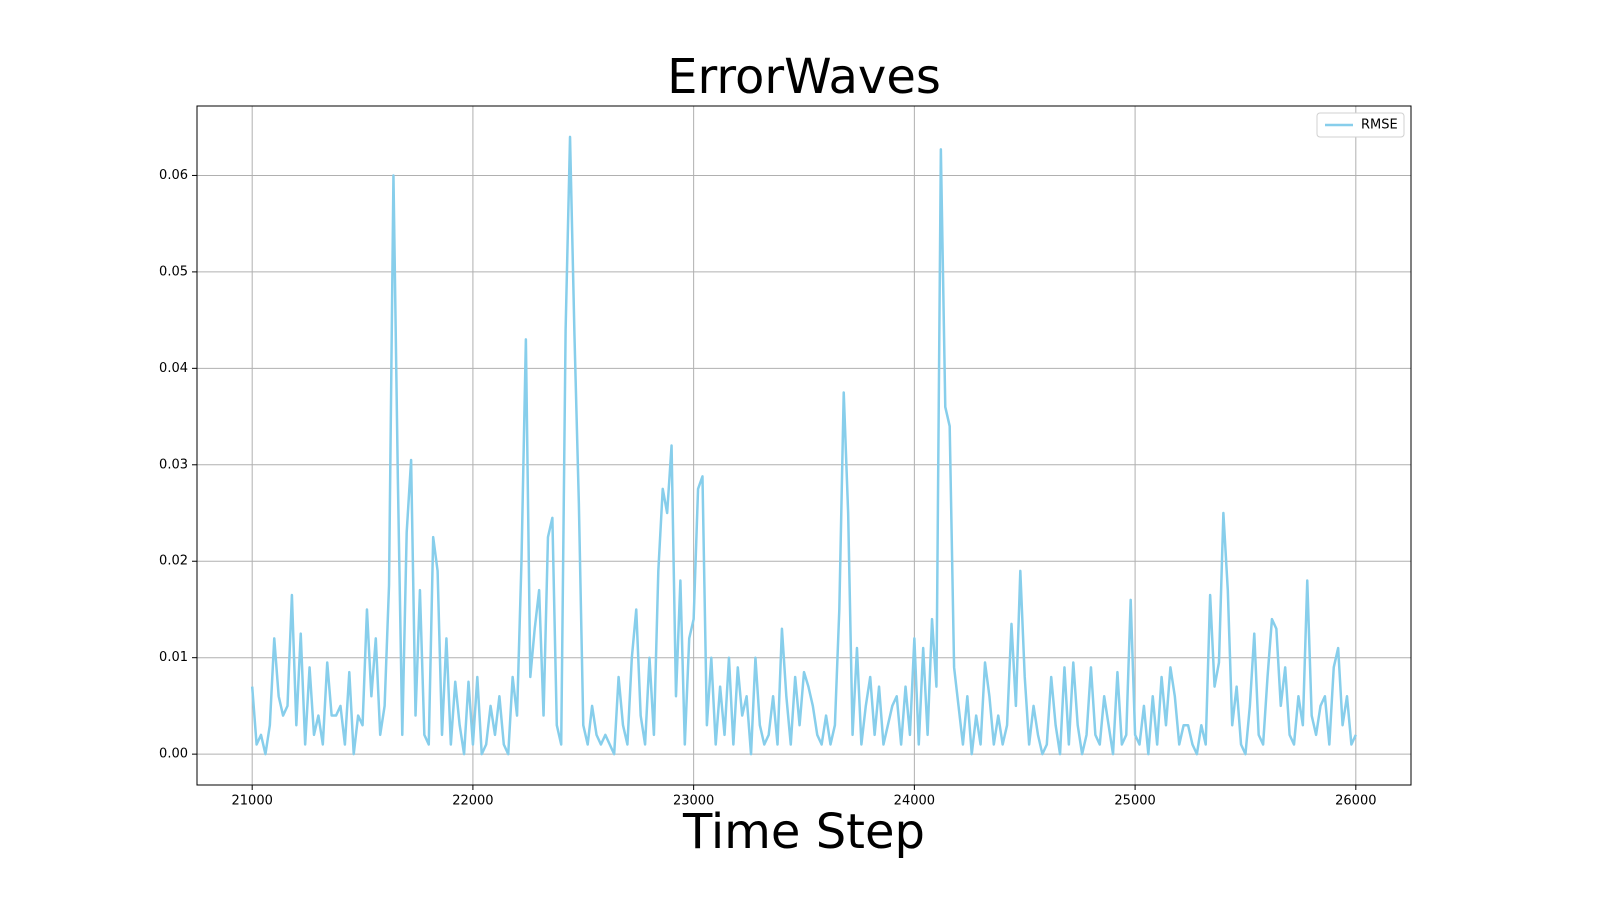  What do you see at coordinates (173, 561) in the screenshot?
I see `y-tick-label: 0.02` at bounding box center [173, 561].